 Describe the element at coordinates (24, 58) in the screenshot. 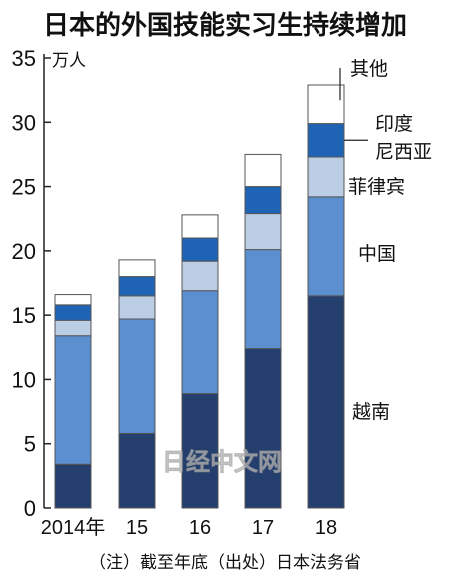

I see `y-tick-label: 35` at that location.